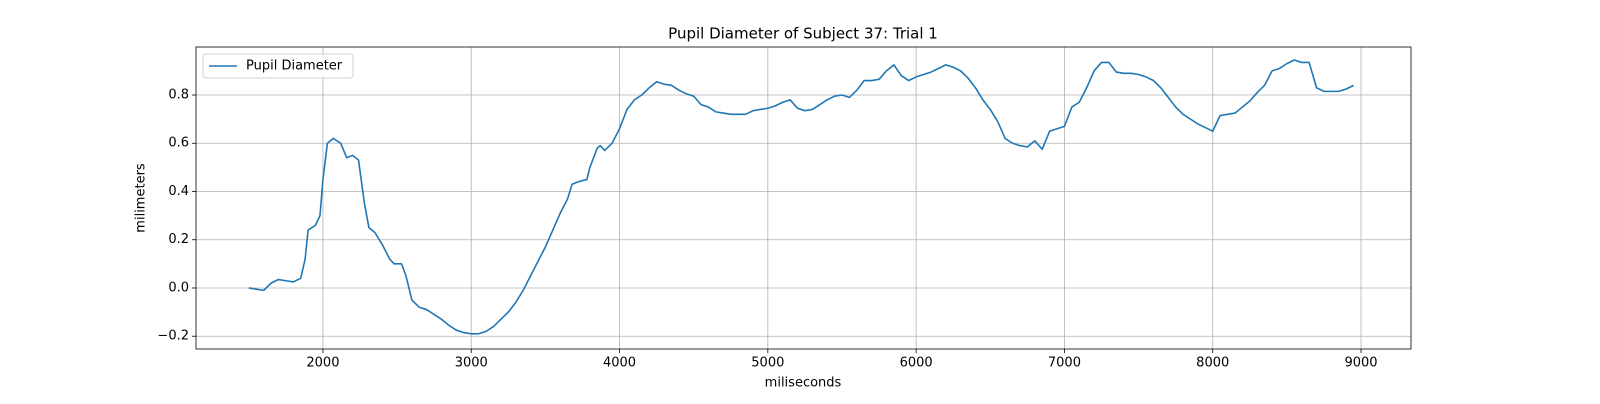 This screenshot has height=404, width=1600. What do you see at coordinates (178, 95) in the screenshot?
I see `y-tick-label: 0.8` at bounding box center [178, 95].